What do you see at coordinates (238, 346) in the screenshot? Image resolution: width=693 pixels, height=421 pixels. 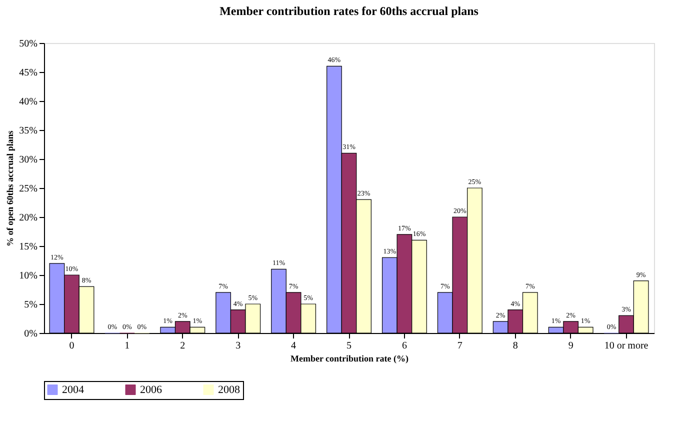 I see `x-tick-label: 3` at bounding box center [238, 346].